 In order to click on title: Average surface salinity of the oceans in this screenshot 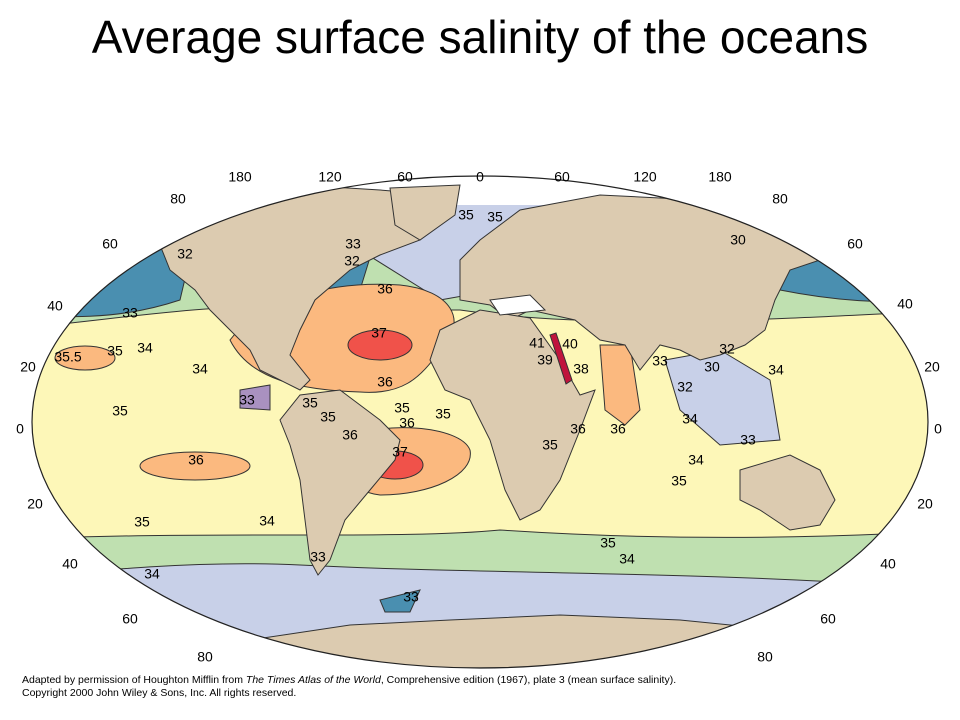, I will do `click(480, 37)`.